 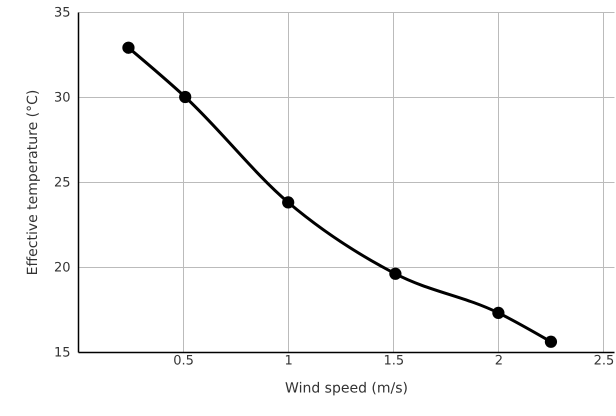 What do you see at coordinates (393, 361) in the screenshot?
I see `x-tick-label: 1.5` at bounding box center [393, 361].